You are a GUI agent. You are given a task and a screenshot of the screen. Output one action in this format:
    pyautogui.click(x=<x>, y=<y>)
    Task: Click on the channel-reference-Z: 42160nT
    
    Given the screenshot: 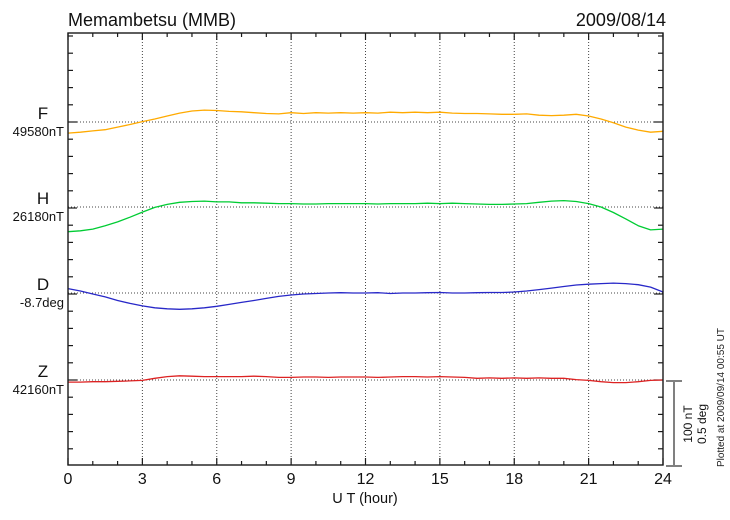 What is the action you would take?
    pyautogui.click(x=38, y=389)
    